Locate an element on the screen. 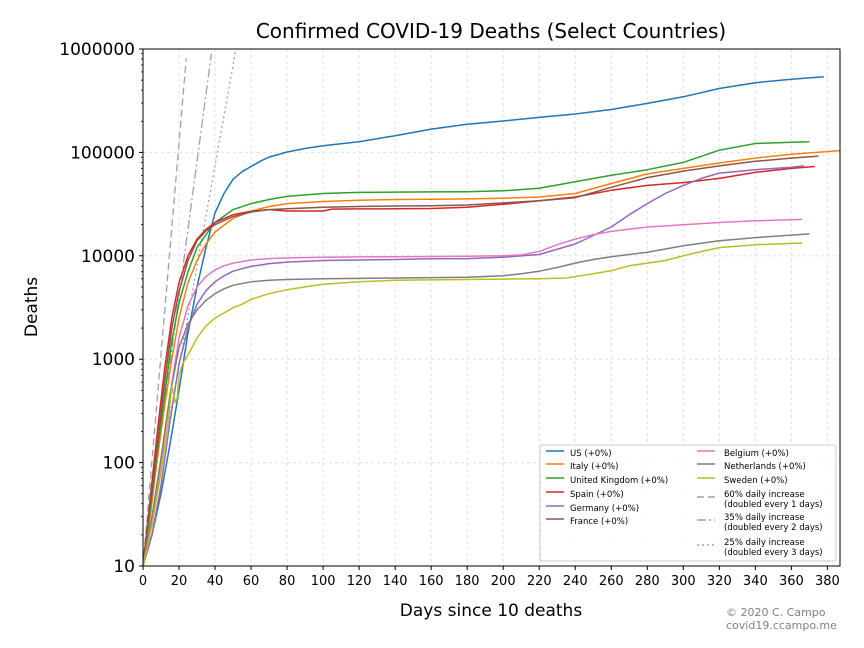  legend-label: Netherlands (+0%) is located at coordinates (765, 467).